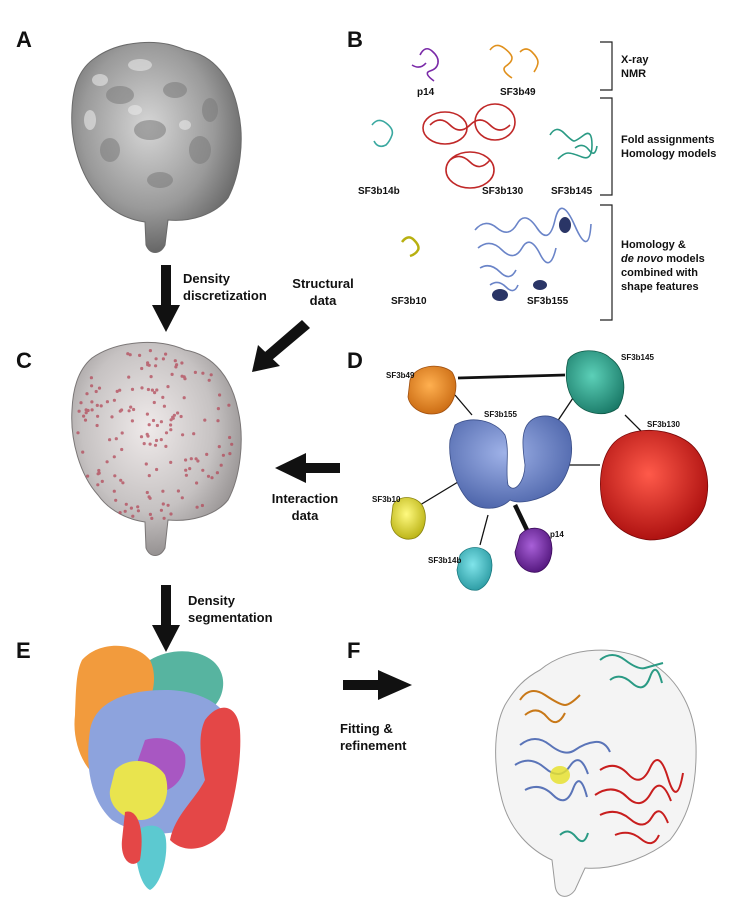 The height and width of the screenshot is (913, 739). Describe the element at coordinates (230, 609) in the screenshot. I see `arrow-label-density-segmentation: Density segmentation` at that location.